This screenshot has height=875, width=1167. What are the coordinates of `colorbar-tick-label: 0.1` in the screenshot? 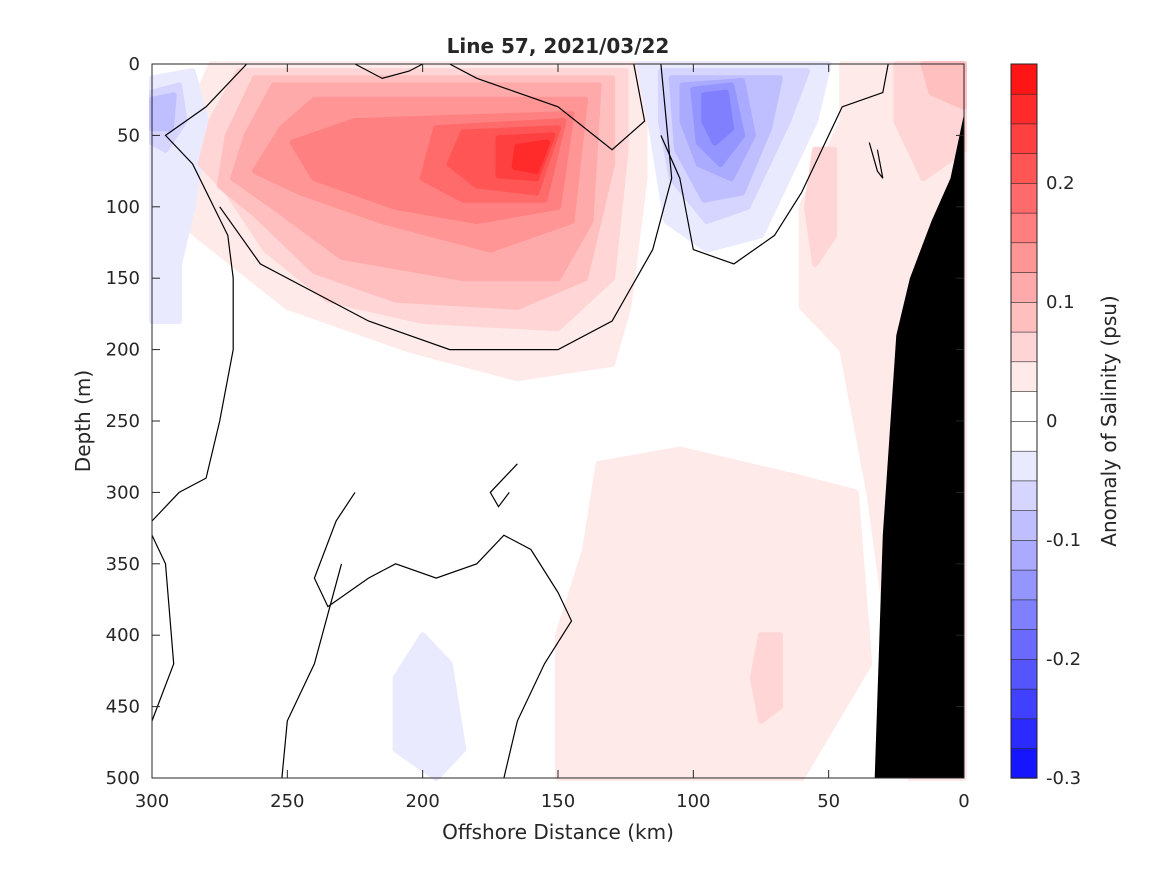 It's located at (1060, 302).